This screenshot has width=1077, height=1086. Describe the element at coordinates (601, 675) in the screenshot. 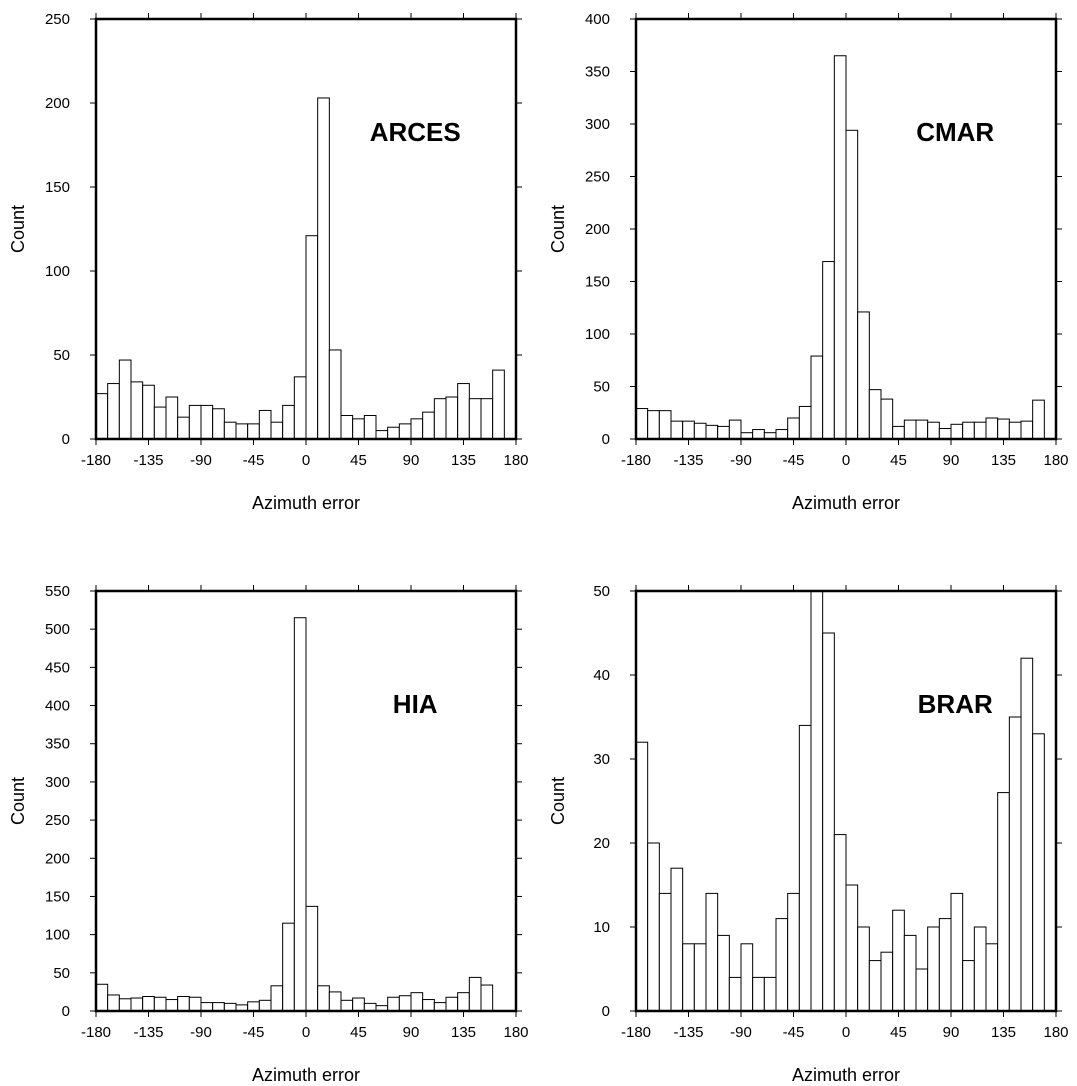

I see `y-tick-label: 40` at that location.